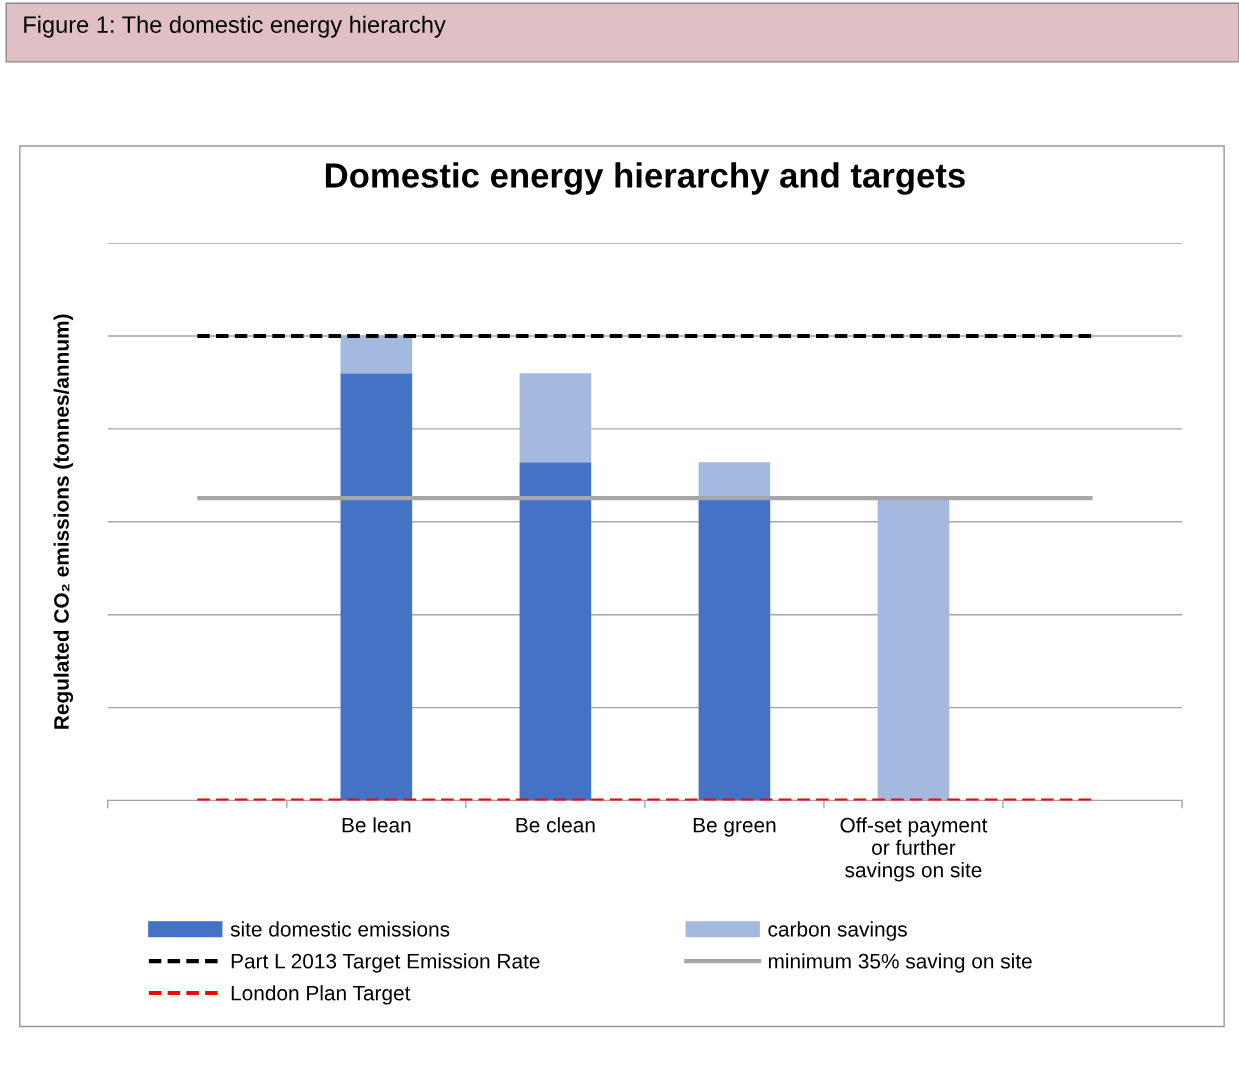  I want to click on caption: Figure 1: The domestic energy hierarchy, so click(235, 26).